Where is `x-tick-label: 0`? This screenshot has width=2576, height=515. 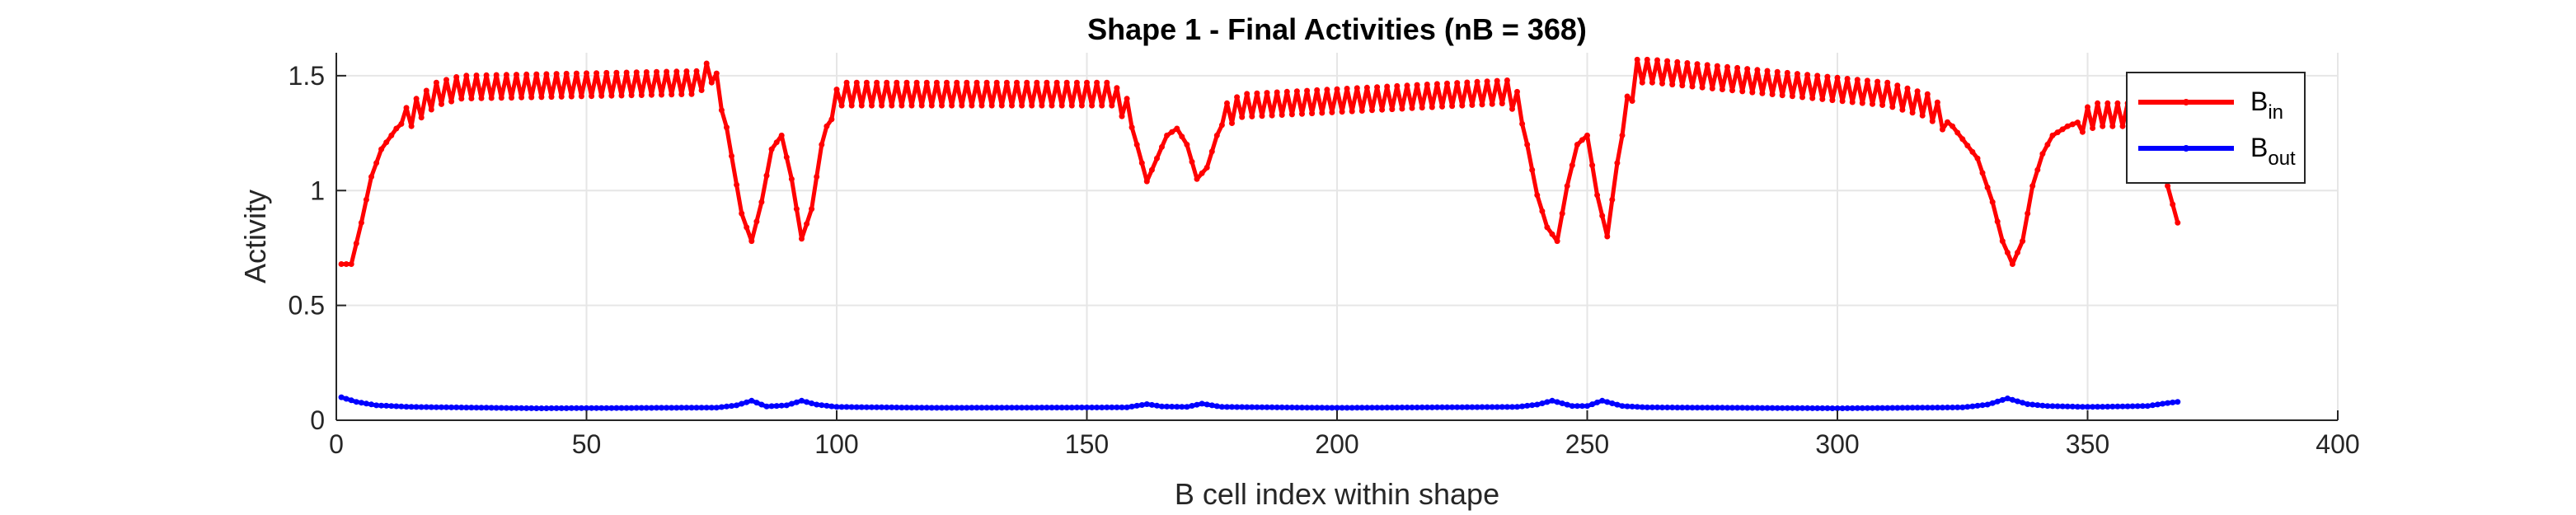 x-tick-label: 0 is located at coordinates (337, 444).